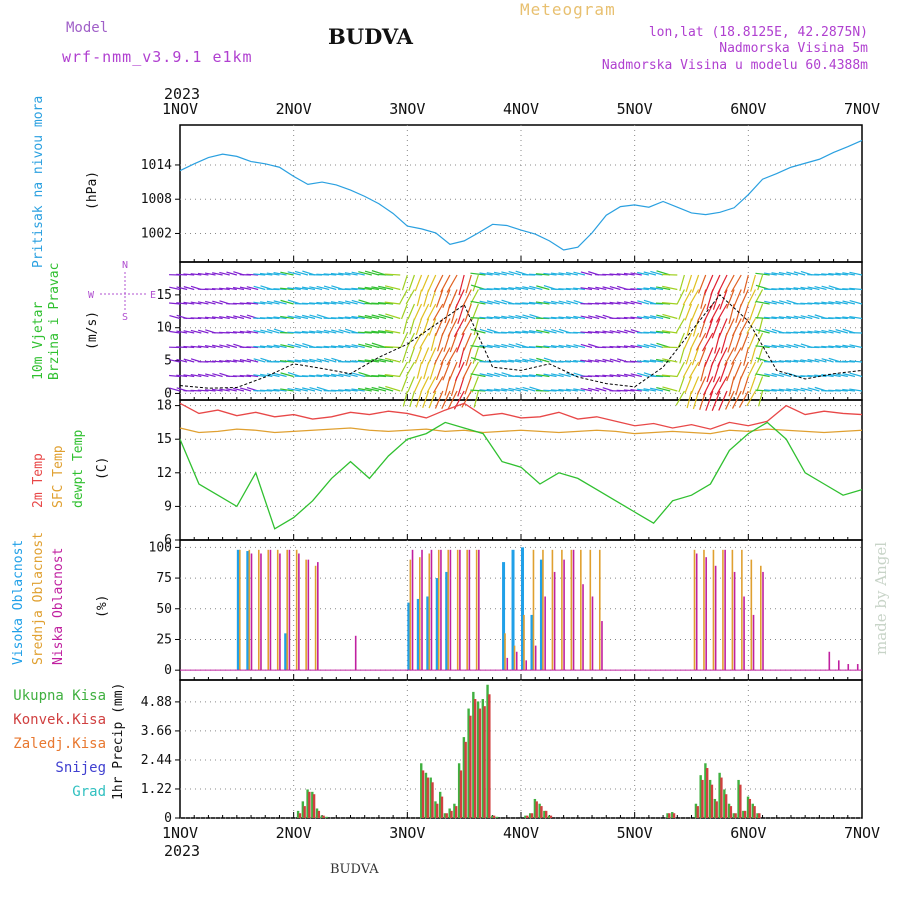  I want to click on ytick-label: 1014, so click(156, 165).